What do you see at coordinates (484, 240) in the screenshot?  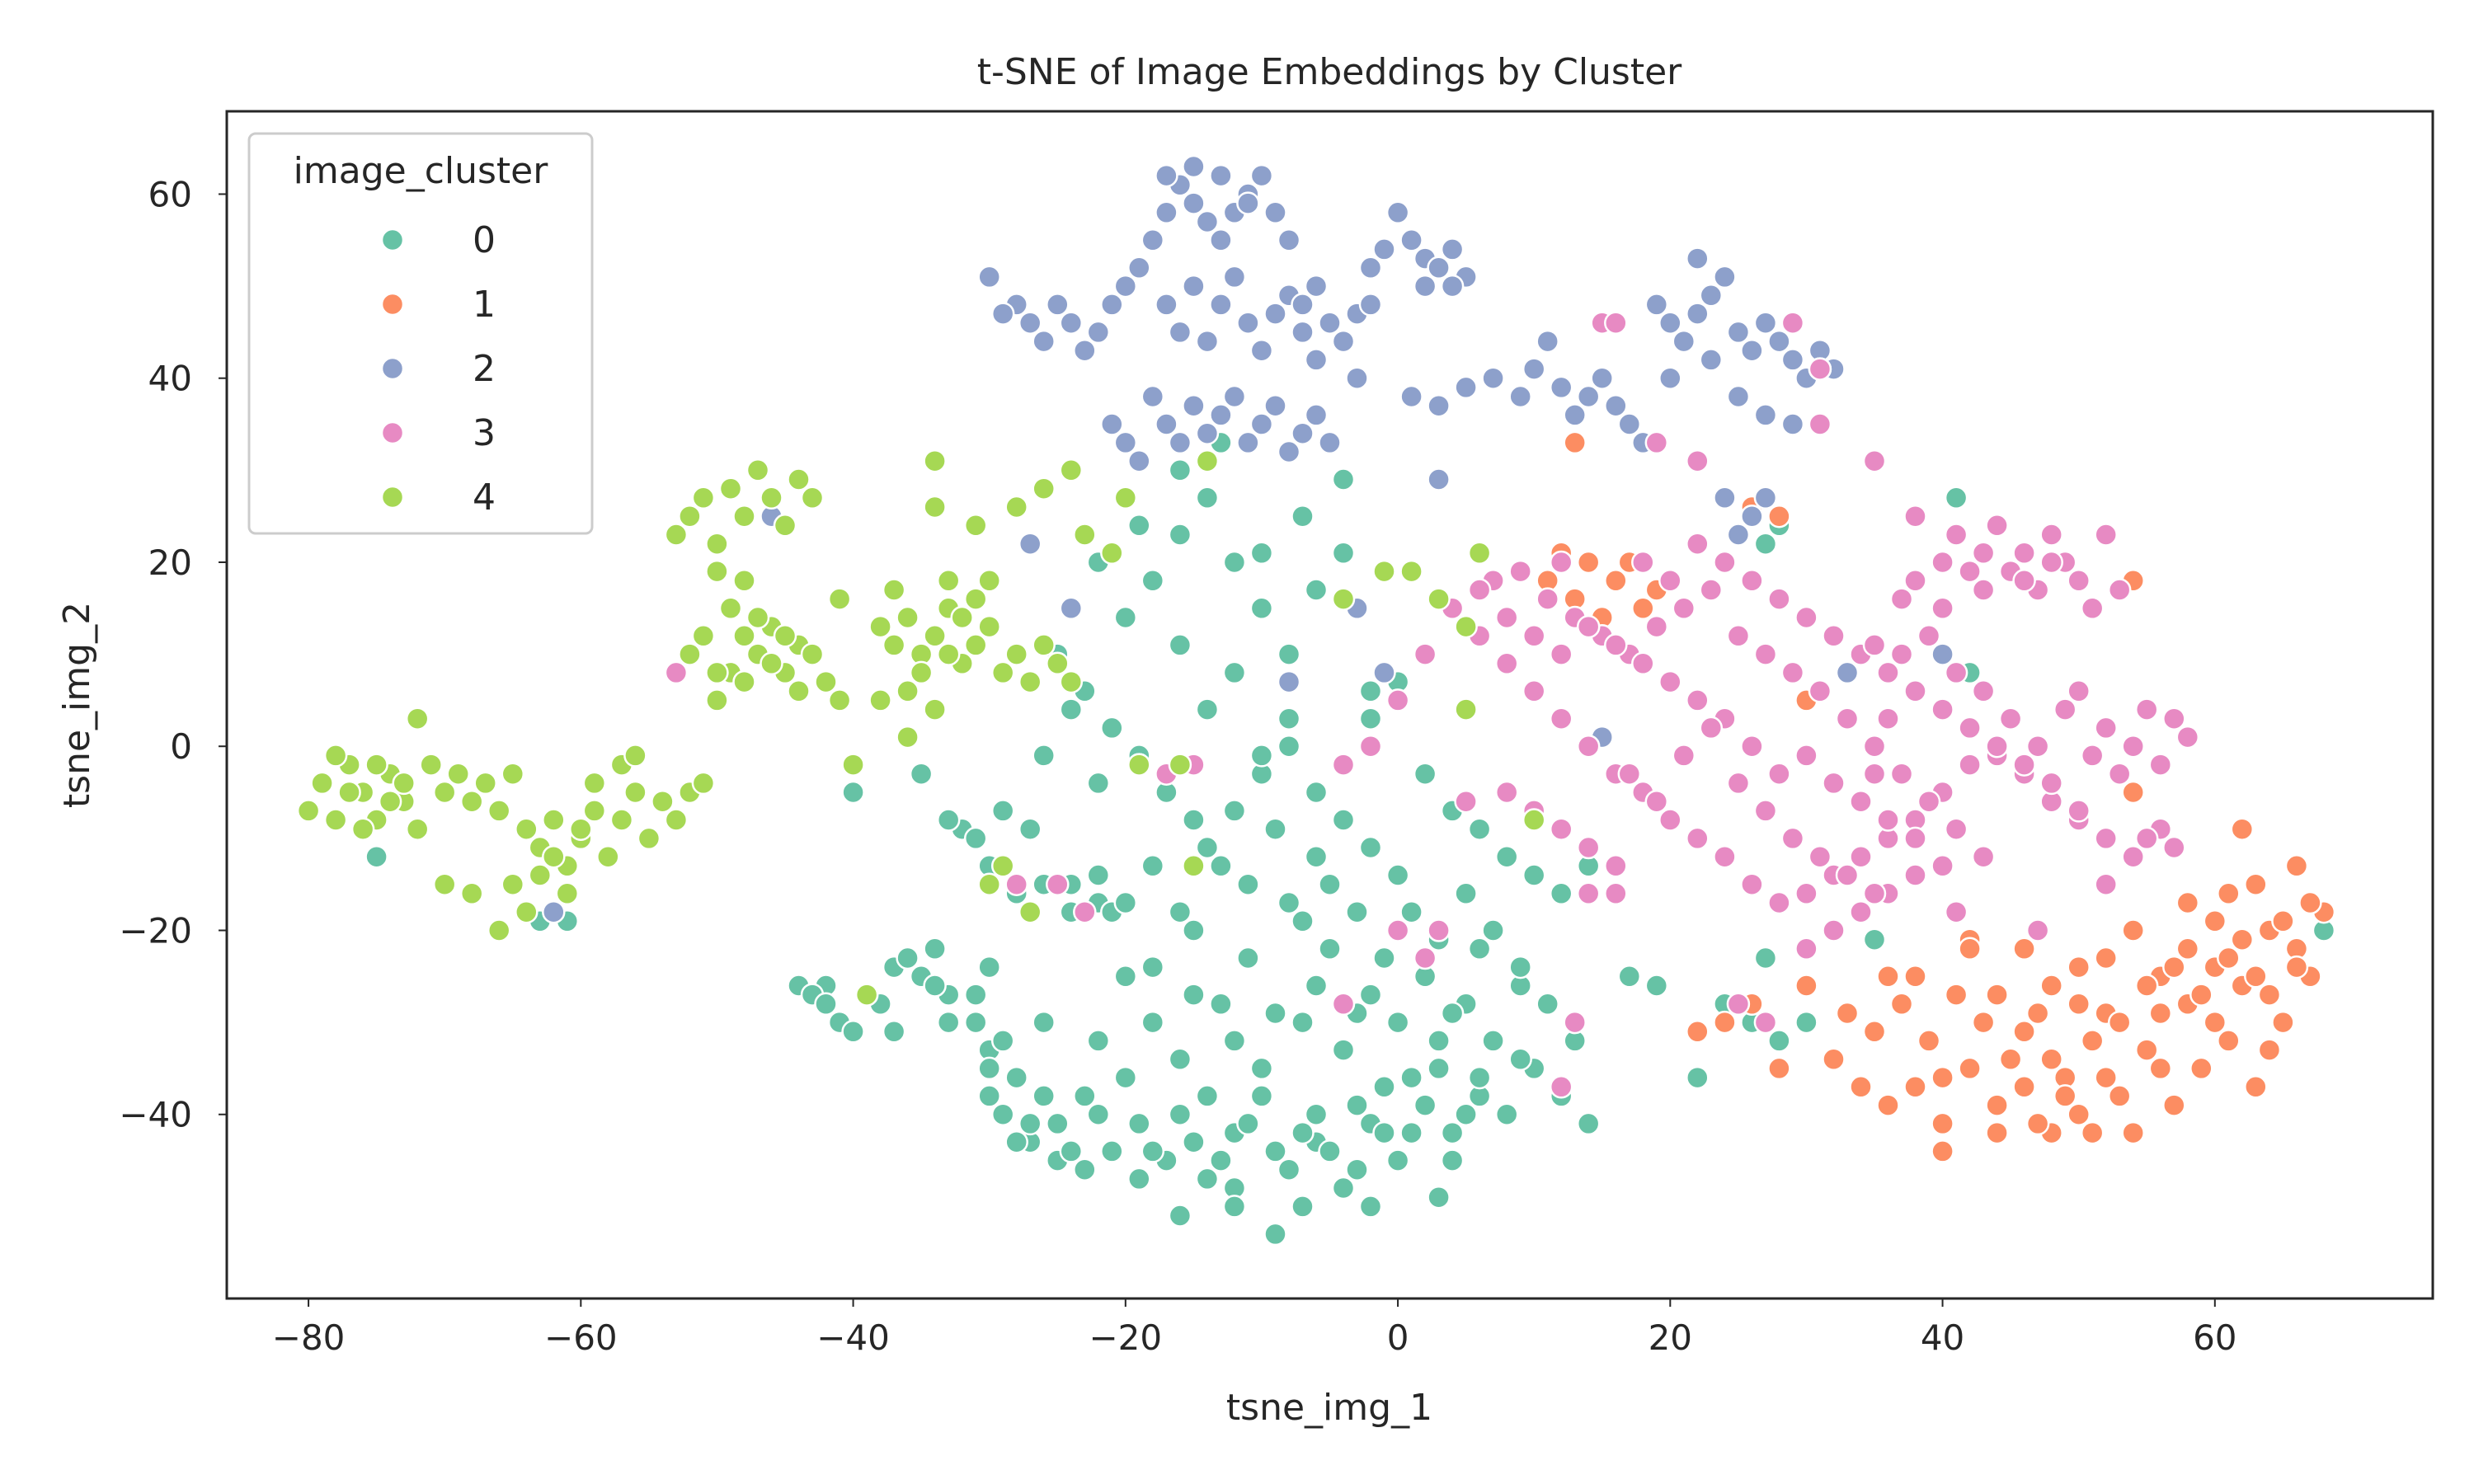 I see `legend-label: 0` at bounding box center [484, 240].